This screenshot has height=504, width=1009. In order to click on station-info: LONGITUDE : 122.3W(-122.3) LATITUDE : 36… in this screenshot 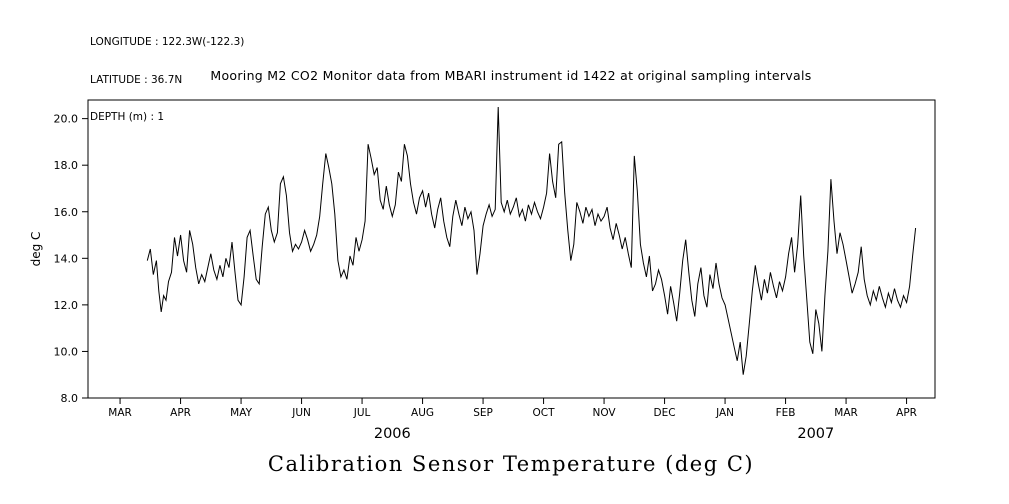, I will do `click(167, 80)`.